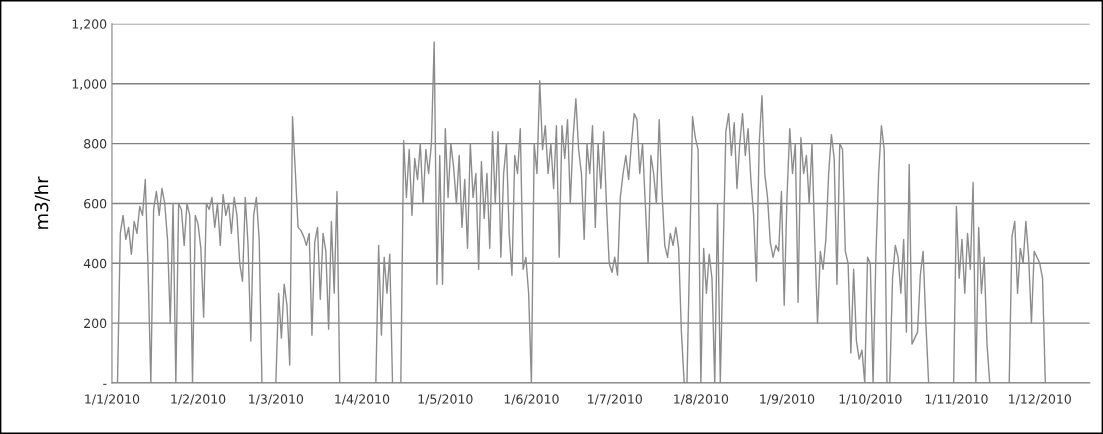 This screenshot has height=434, width=1103. What do you see at coordinates (531, 399) in the screenshot?
I see `x-tick-label: 1/6/2010` at bounding box center [531, 399].